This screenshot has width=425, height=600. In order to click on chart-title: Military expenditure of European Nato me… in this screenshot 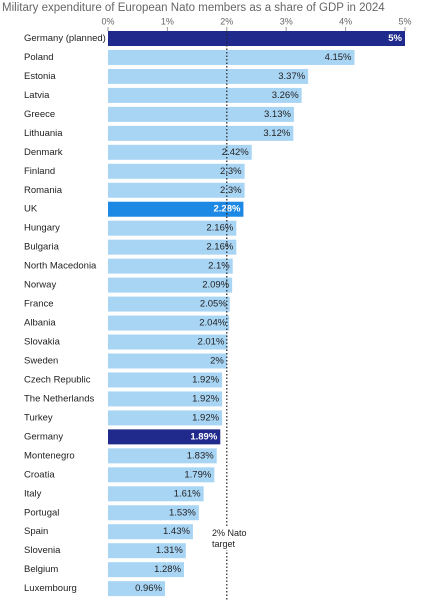, I will do `click(193, 8)`.